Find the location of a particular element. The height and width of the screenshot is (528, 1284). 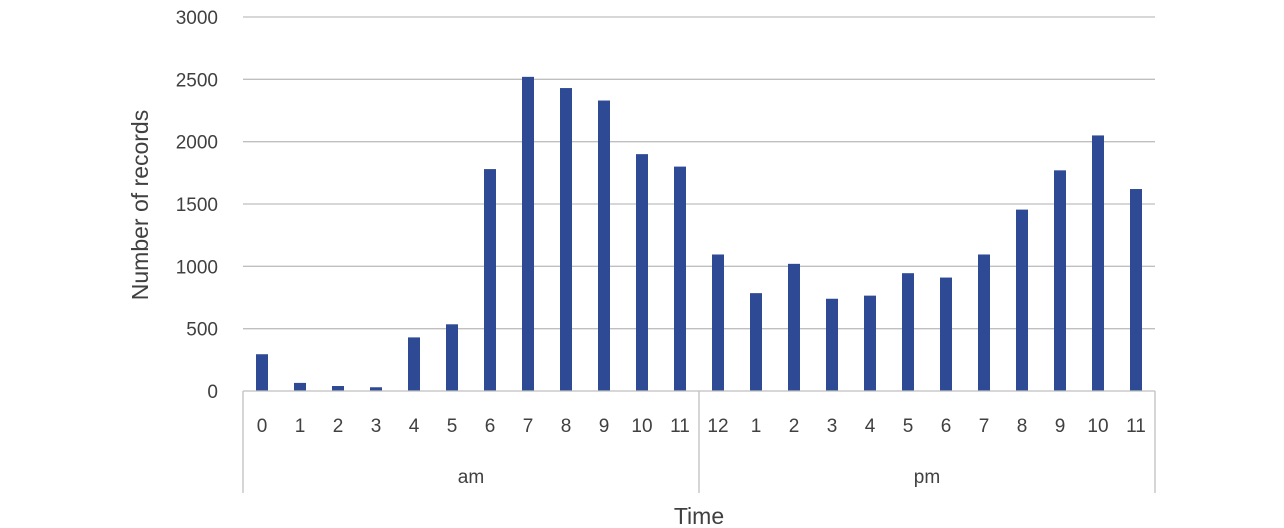

y-tick-label: 3000 is located at coordinates (197, 18).